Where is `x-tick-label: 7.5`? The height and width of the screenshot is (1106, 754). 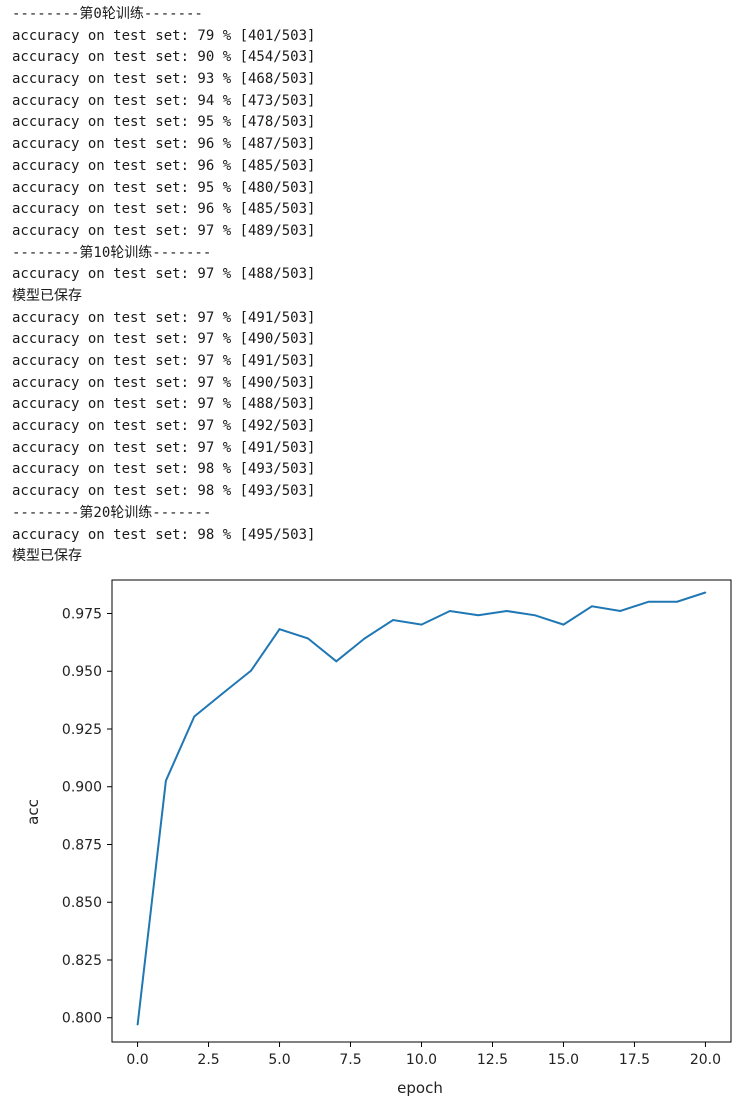 x-tick-label: 7.5 is located at coordinates (350, 1060).